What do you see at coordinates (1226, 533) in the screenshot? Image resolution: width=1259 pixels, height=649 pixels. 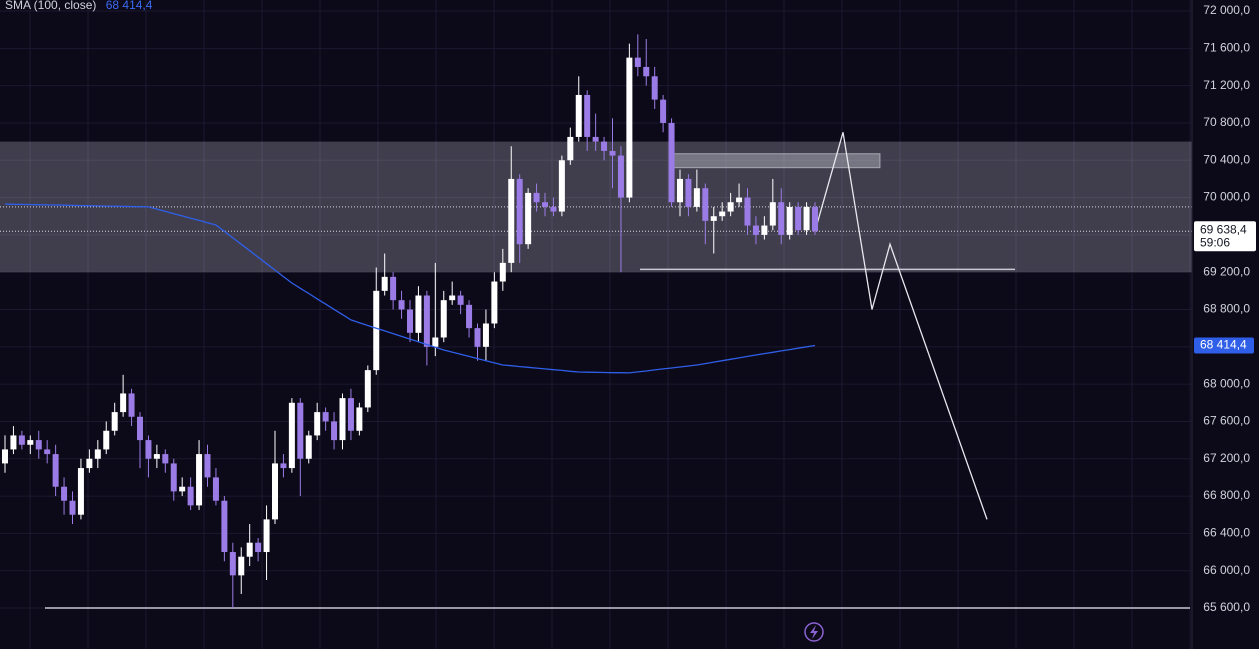 I see `y-tick-label: 66 400,0` at bounding box center [1226, 533].